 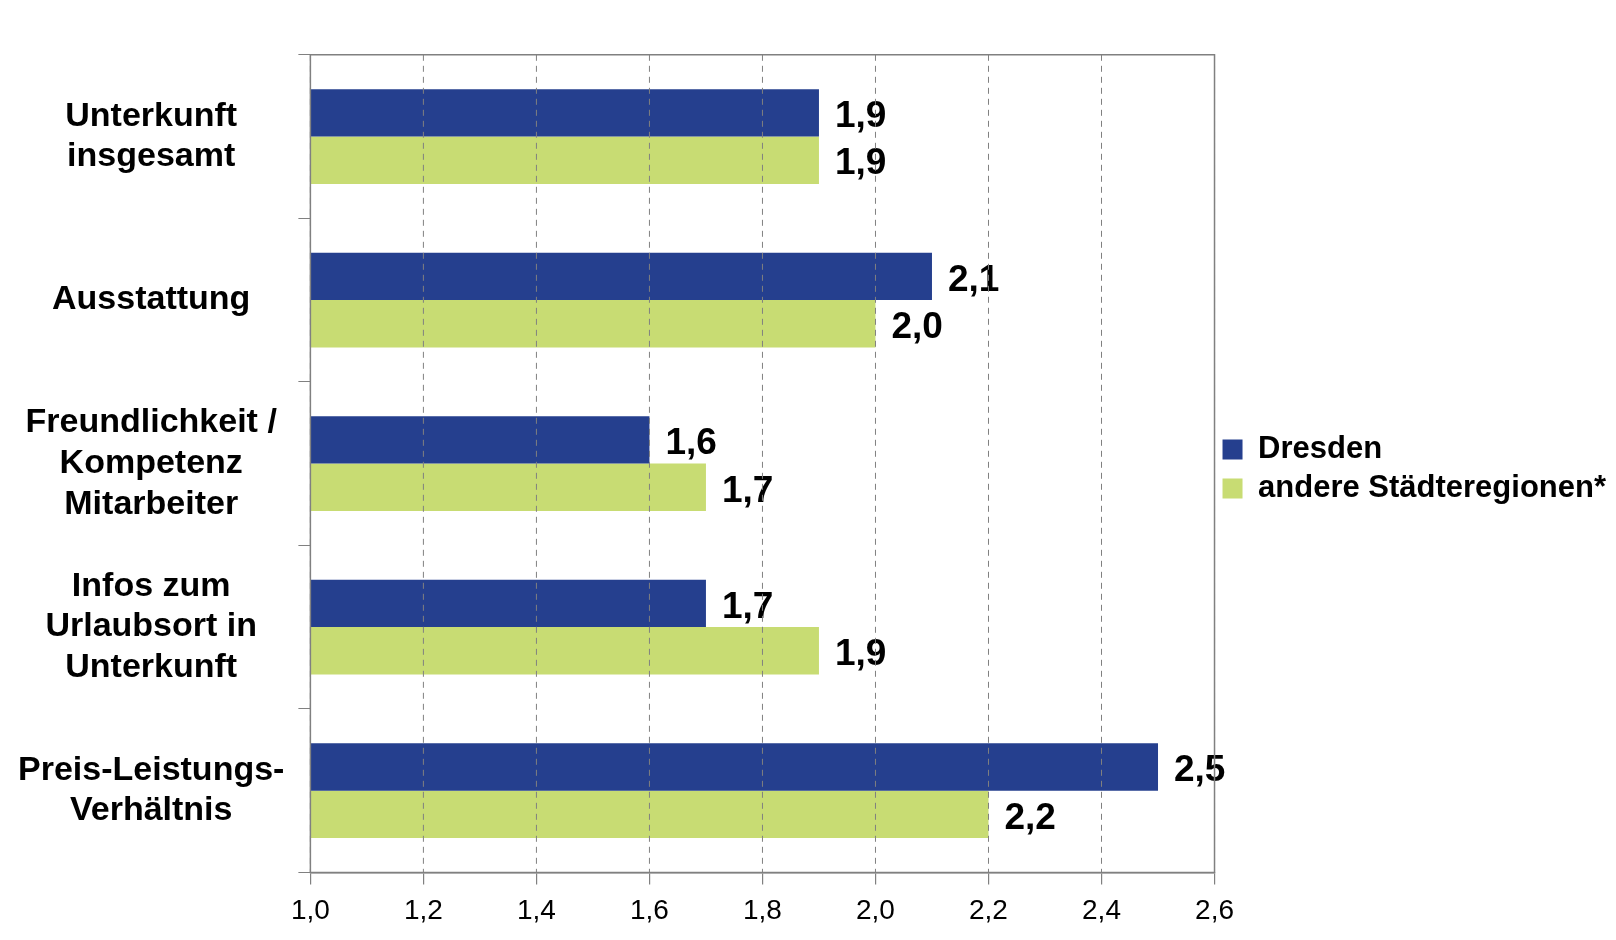 What do you see at coordinates (988, 909) in the screenshot?
I see `x-tick-label: 2,2` at bounding box center [988, 909].